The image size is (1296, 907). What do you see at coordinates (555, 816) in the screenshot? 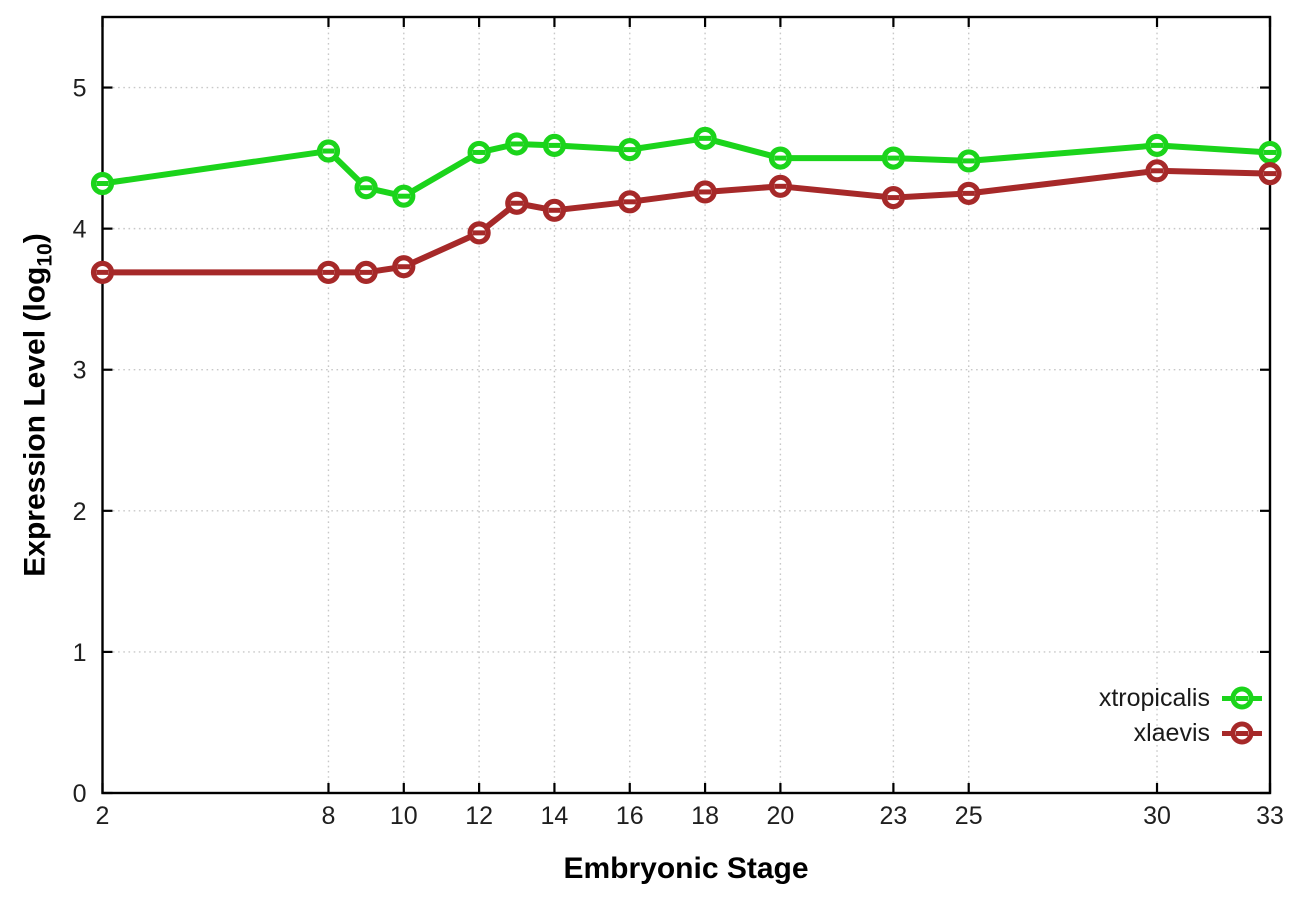
I see `x-tick-label: 14` at bounding box center [555, 816].